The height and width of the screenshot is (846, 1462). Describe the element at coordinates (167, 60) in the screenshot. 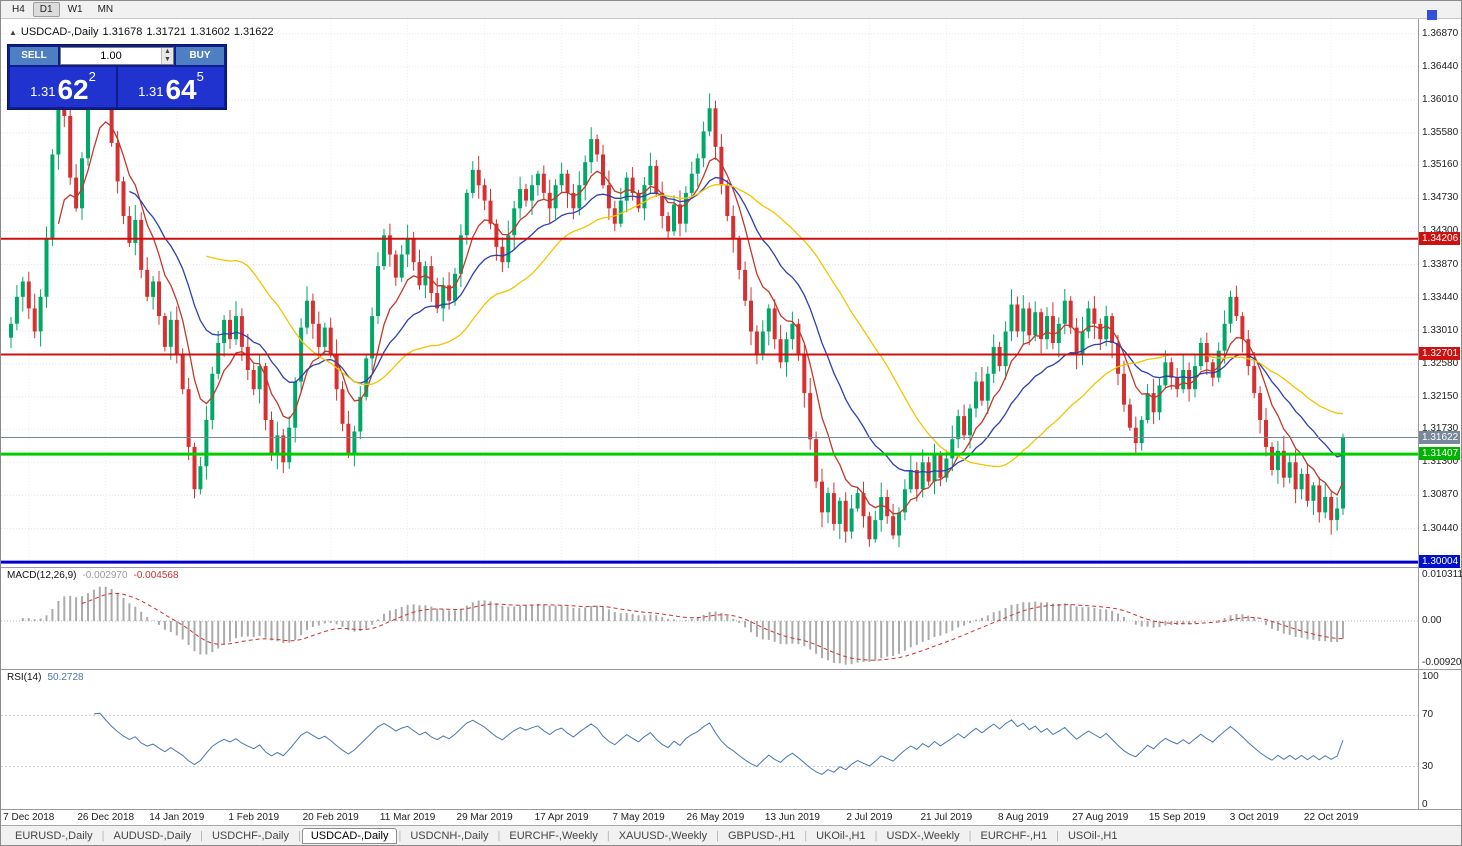

I see `volume-decrease-button: ▼` at that location.